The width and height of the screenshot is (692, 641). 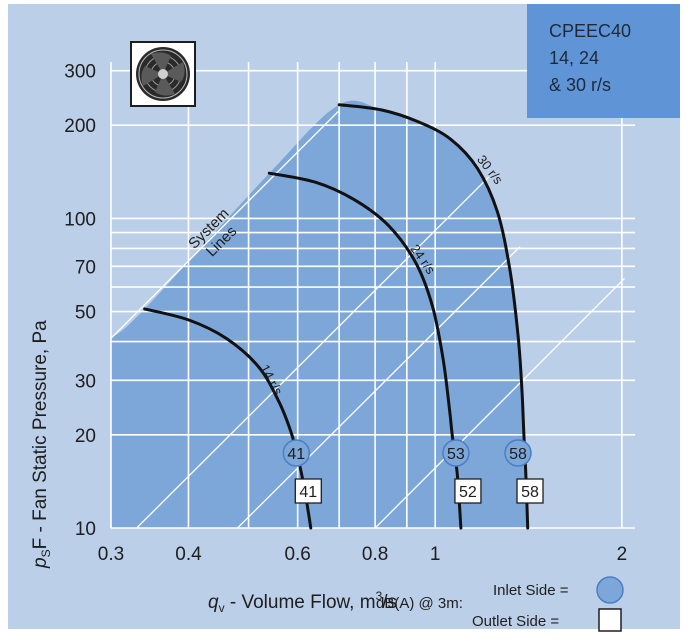 I want to click on y-tick-label: 70, so click(x=85, y=267).